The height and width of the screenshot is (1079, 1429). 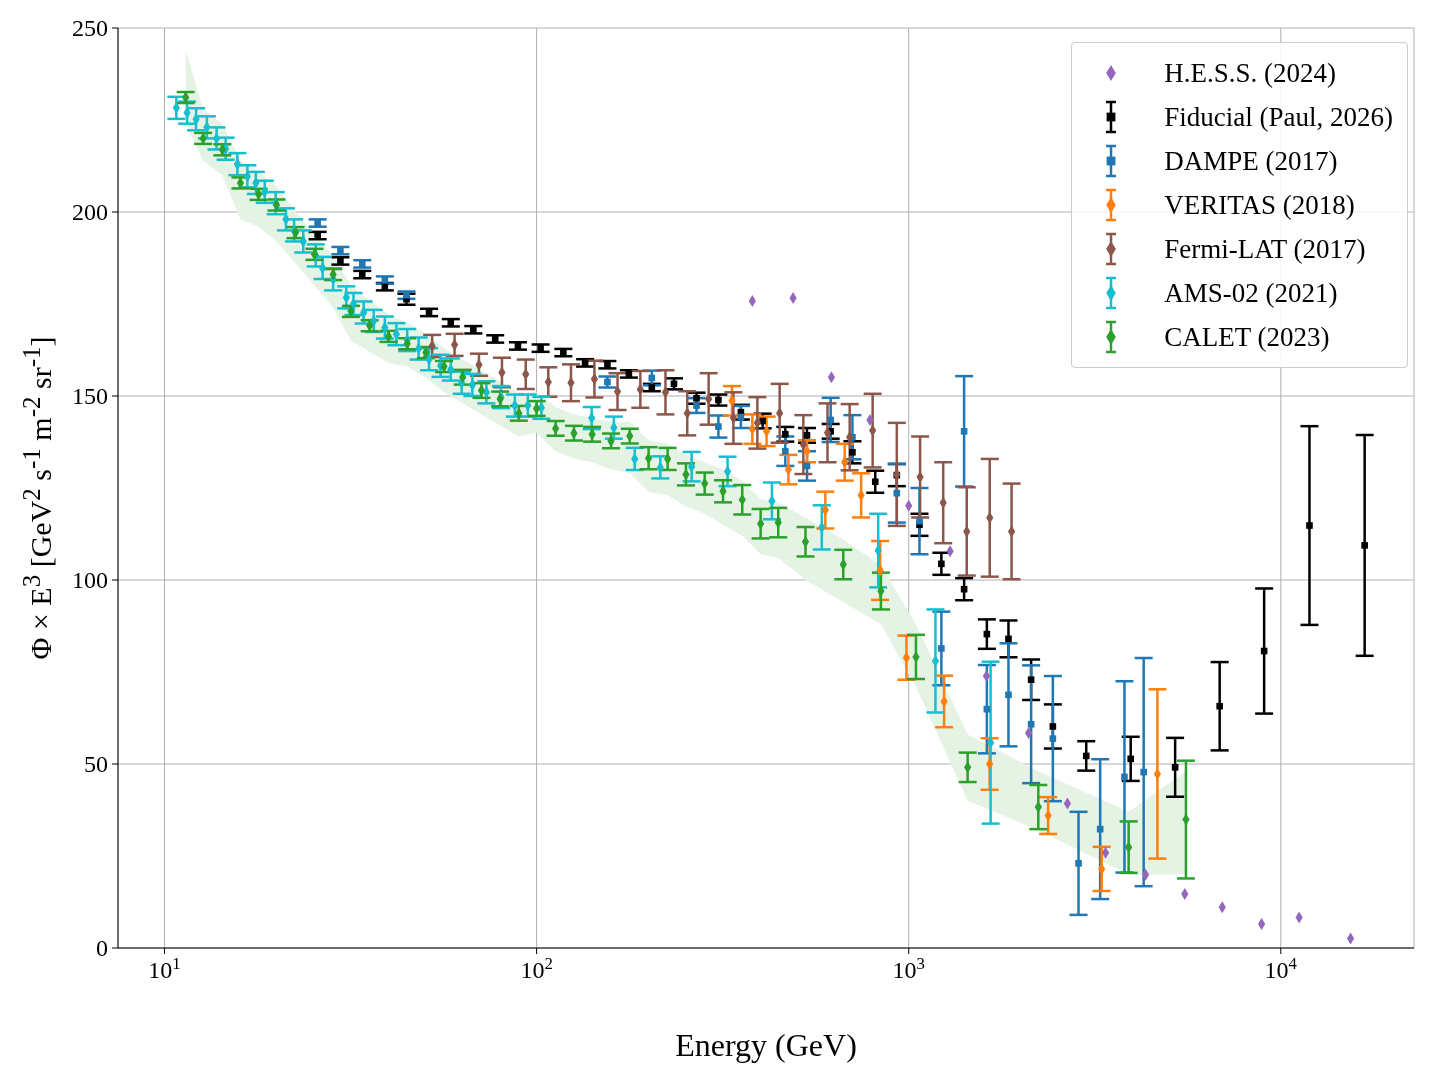 What do you see at coordinates (766, 1045) in the screenshot?
I see `x-axis-title: Energy (GeV)` at bounding box center [766, 1045].